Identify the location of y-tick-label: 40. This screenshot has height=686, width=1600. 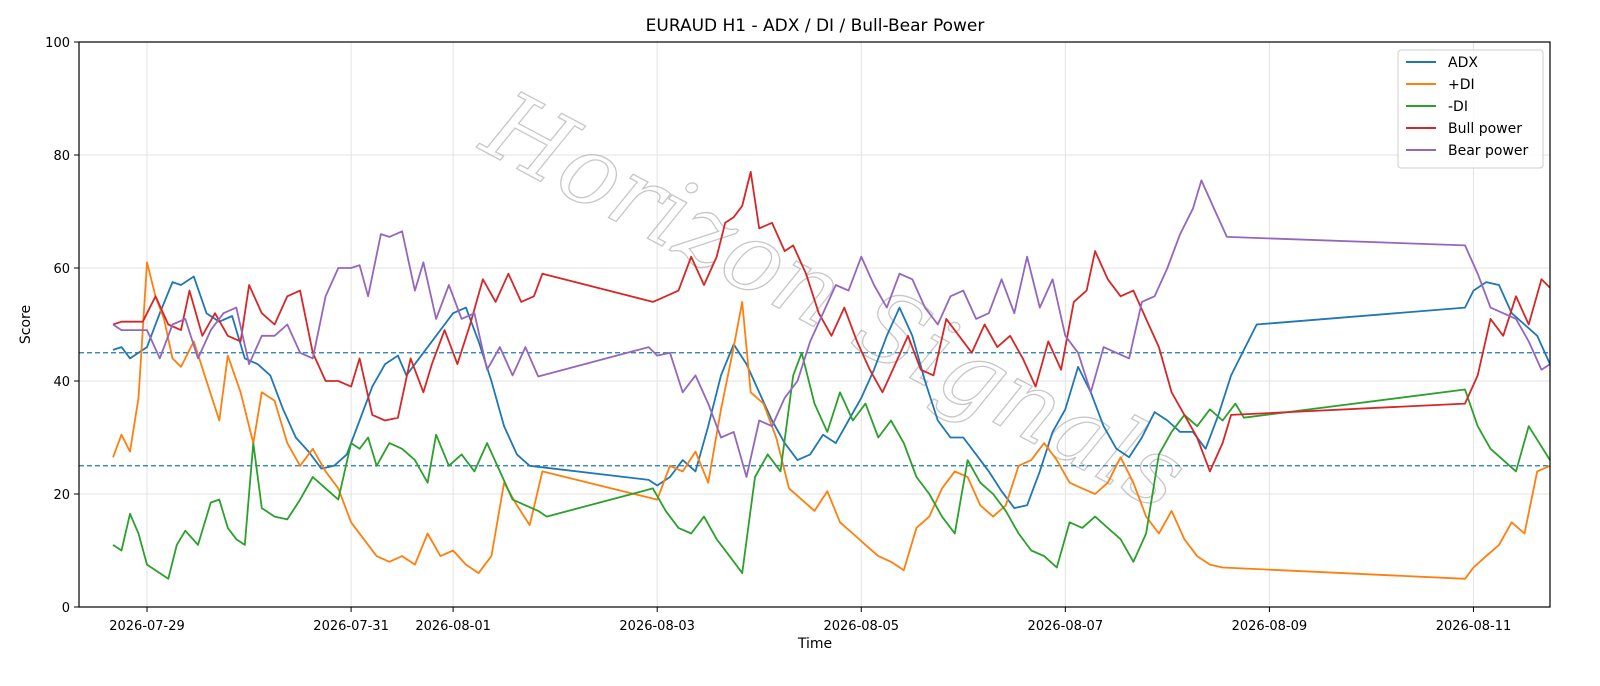
(61, 382).